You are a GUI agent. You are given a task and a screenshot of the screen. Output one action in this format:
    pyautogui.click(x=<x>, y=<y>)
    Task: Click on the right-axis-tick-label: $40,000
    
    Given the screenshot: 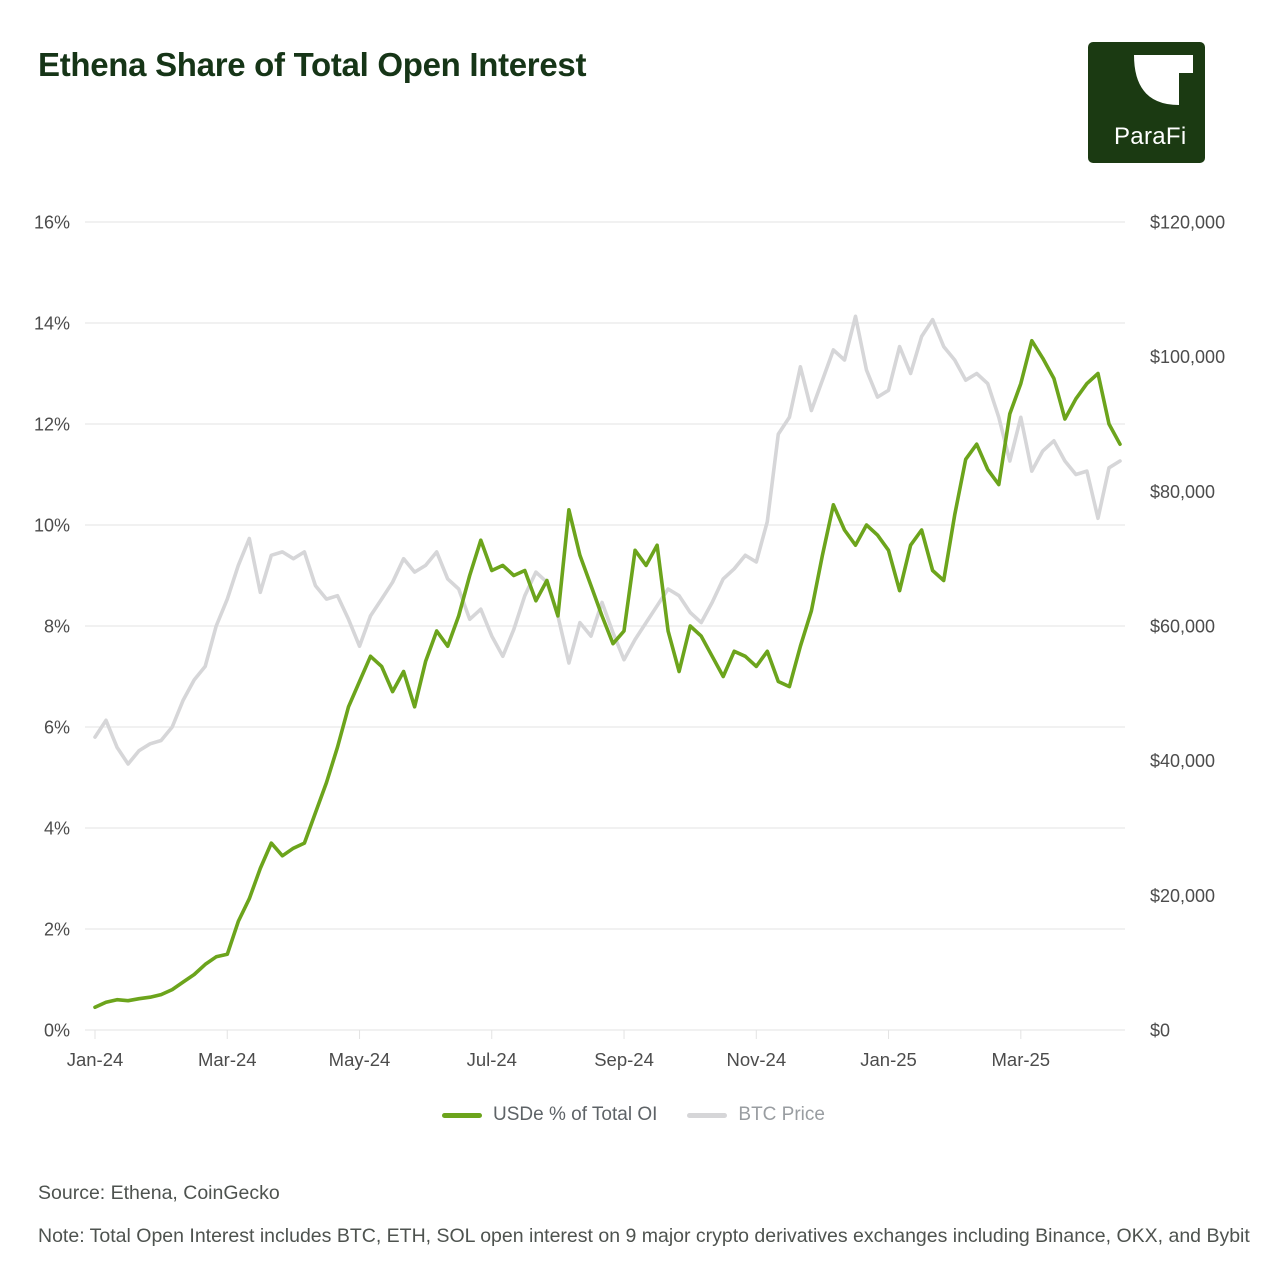 What is the action you would take?
    pyautogui.click(x=1182, y=761)
    